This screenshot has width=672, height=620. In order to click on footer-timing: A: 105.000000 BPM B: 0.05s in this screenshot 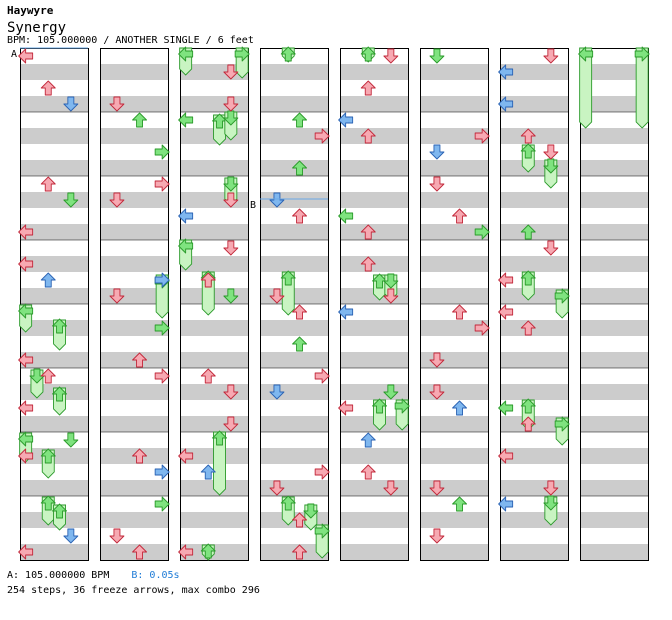, I will do `click(93, 575)`.